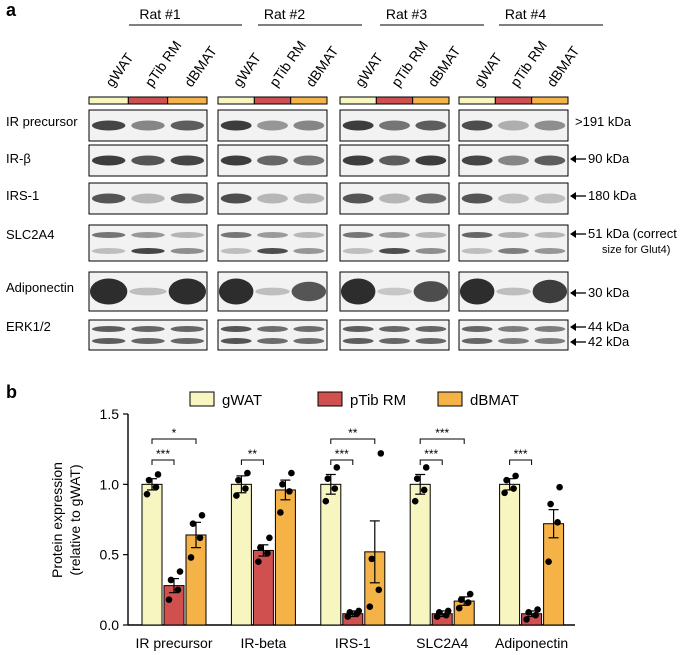 This screenshot has width=685, height=655. Describe the element at coordinates (110, 555) in the screenshot. I see `y-tick-label: 0.5` at that location.